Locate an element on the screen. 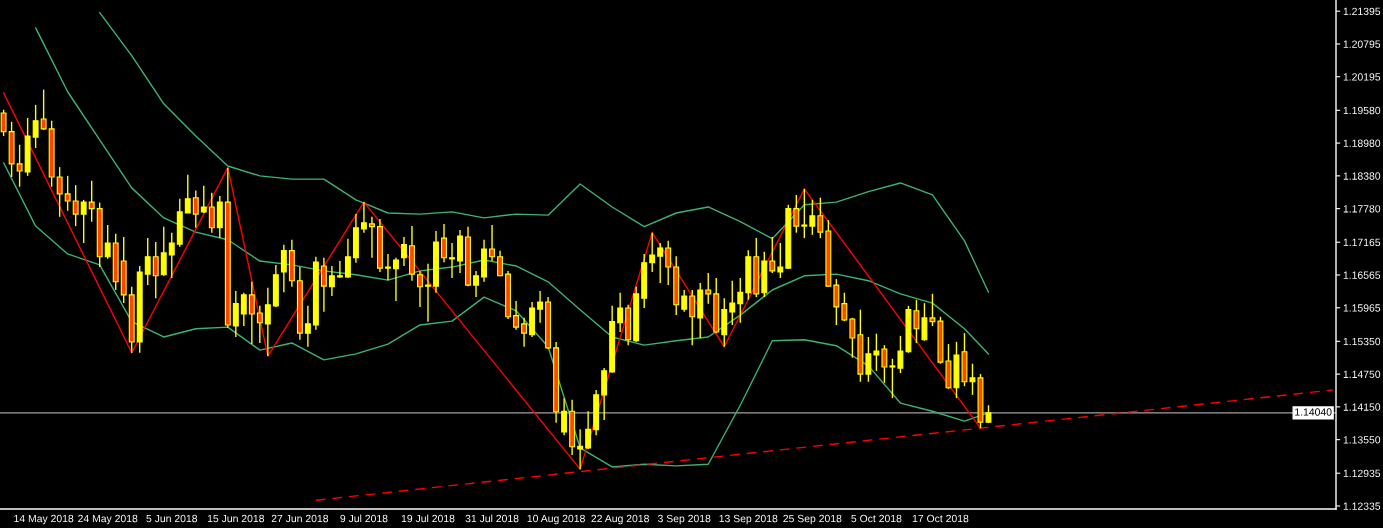 Image resolution: width=1383 pixels, height=528 pixels. x-tick-label: 3 Sep 2018 is located at coordinates (684, 519).